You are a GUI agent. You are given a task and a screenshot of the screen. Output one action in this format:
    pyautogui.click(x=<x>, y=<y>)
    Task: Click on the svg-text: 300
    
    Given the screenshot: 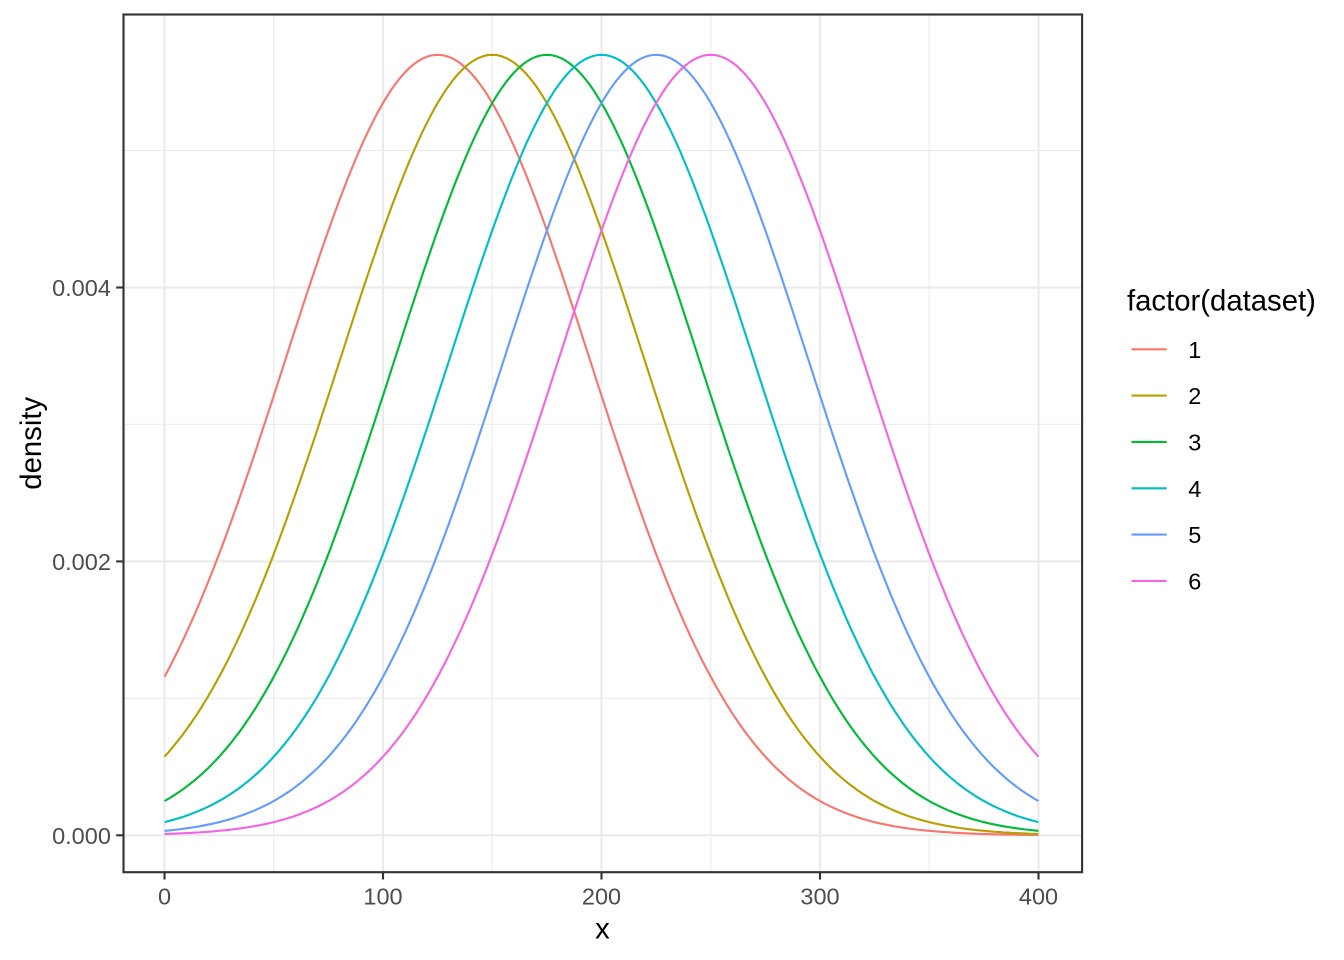 What is the action you would take?
    pyautogui.click(x=819, y=897)
    